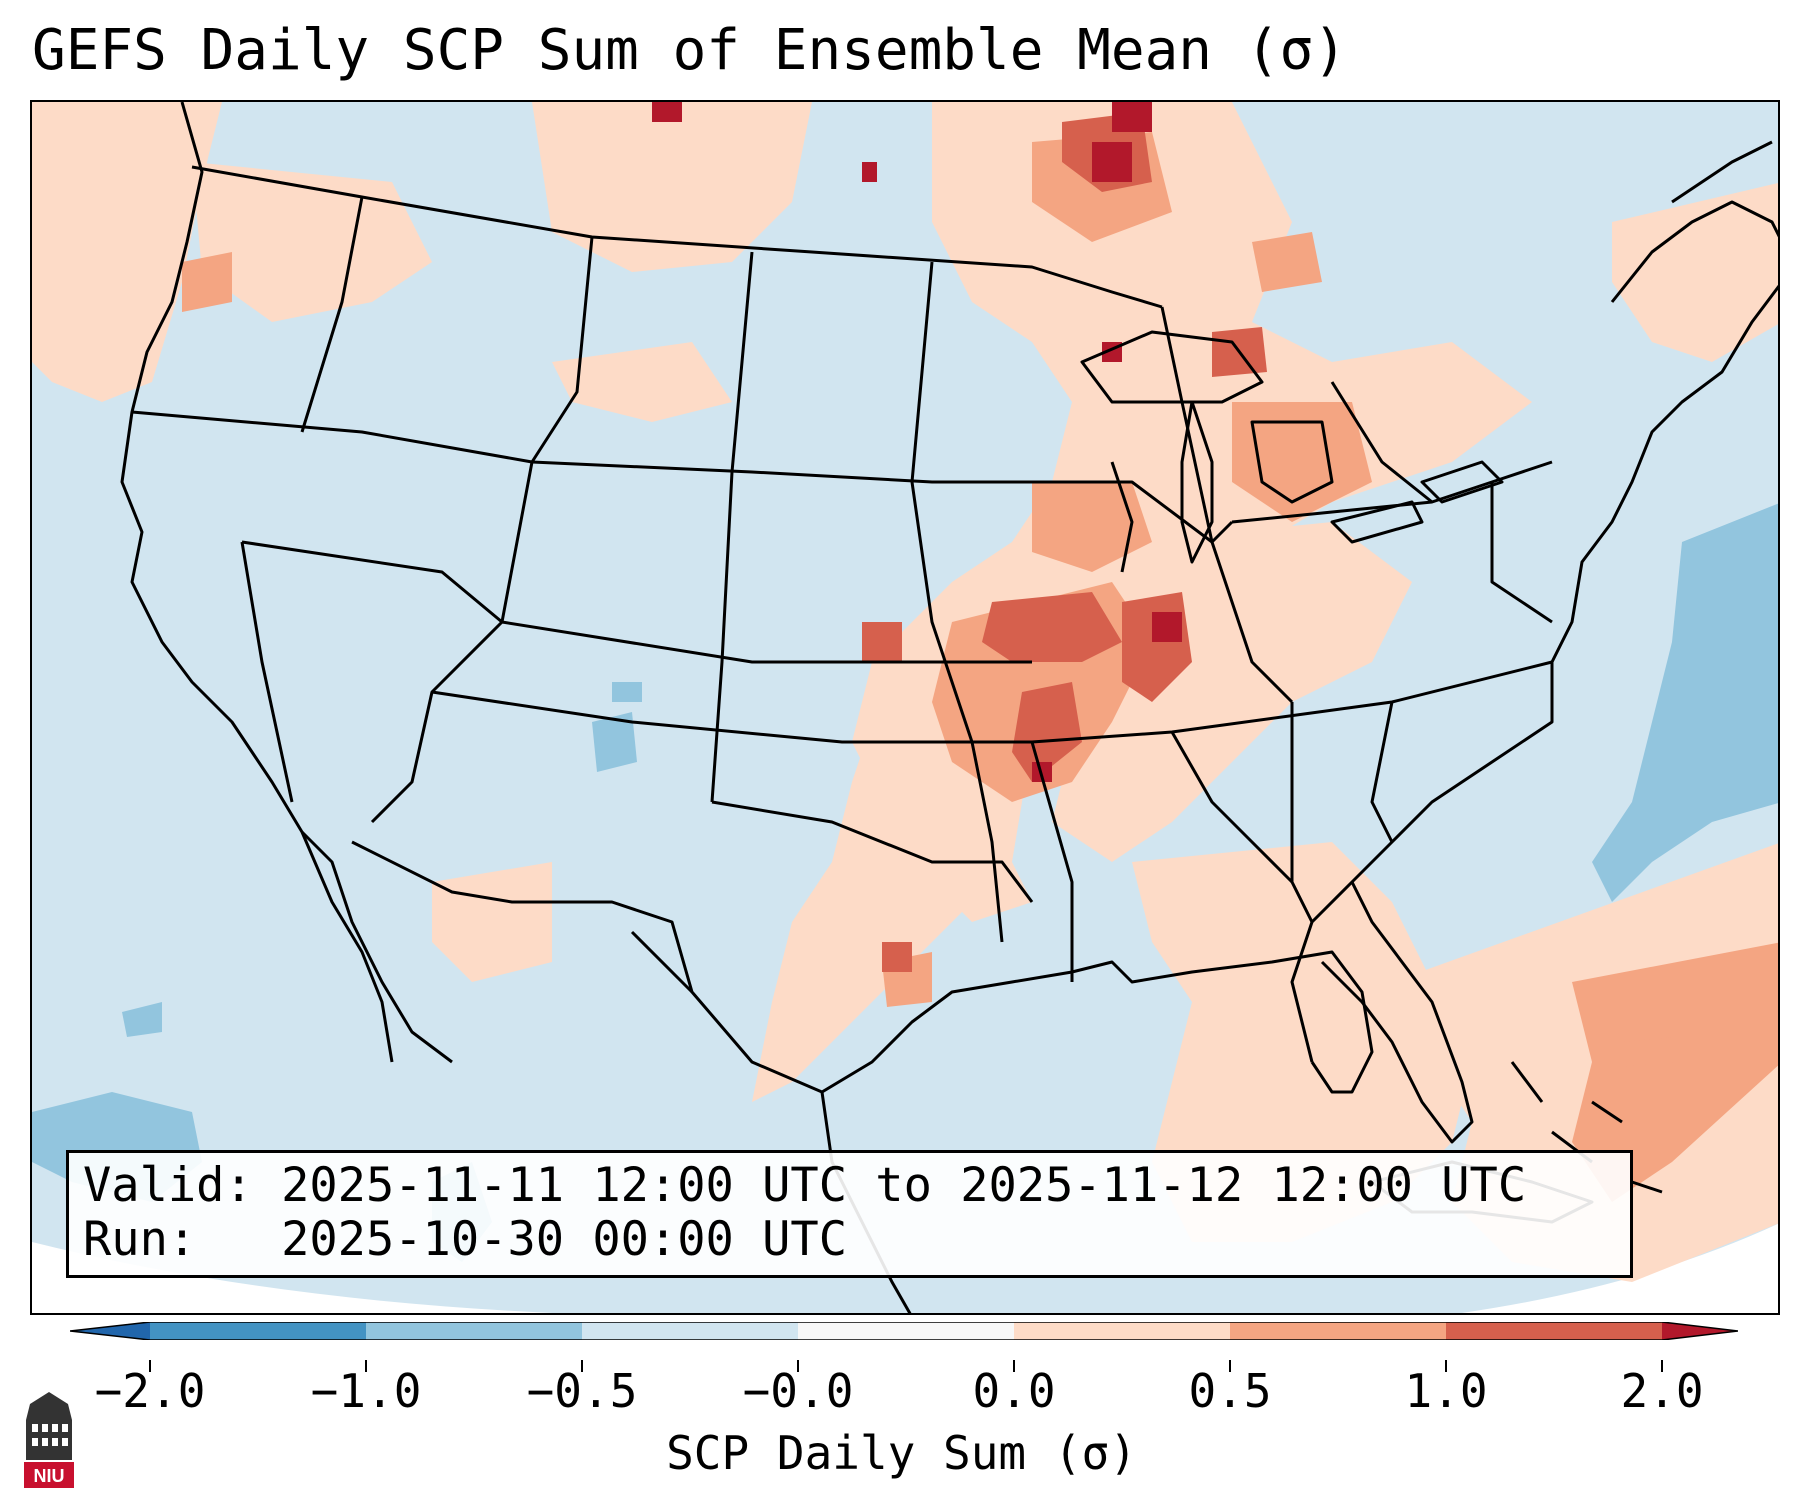 The height and width of the screenshot is (1506, 1803). What do you see at coordinates (1586, 1127) in the screenshot?
I see `bahamas-outline` at bounding box center [1586, 1127].